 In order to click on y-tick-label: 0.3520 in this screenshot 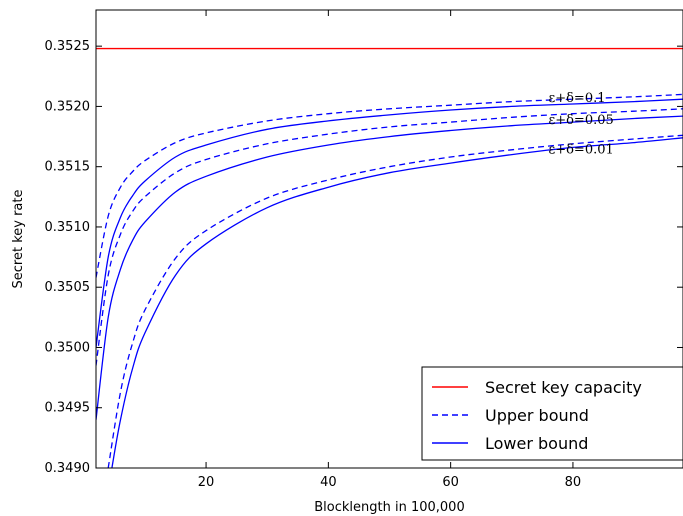, I will do `click(68, 106)`.